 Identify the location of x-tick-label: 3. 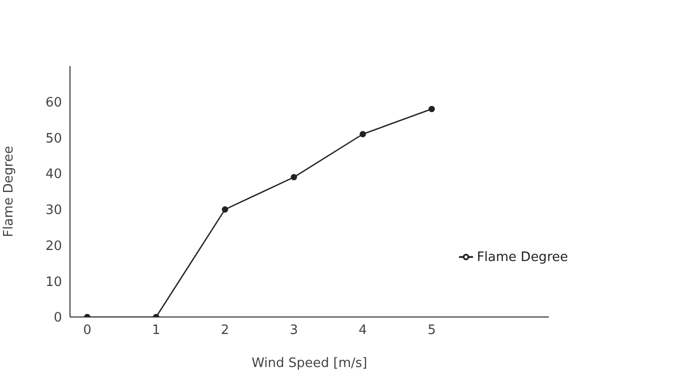
(294, 330).